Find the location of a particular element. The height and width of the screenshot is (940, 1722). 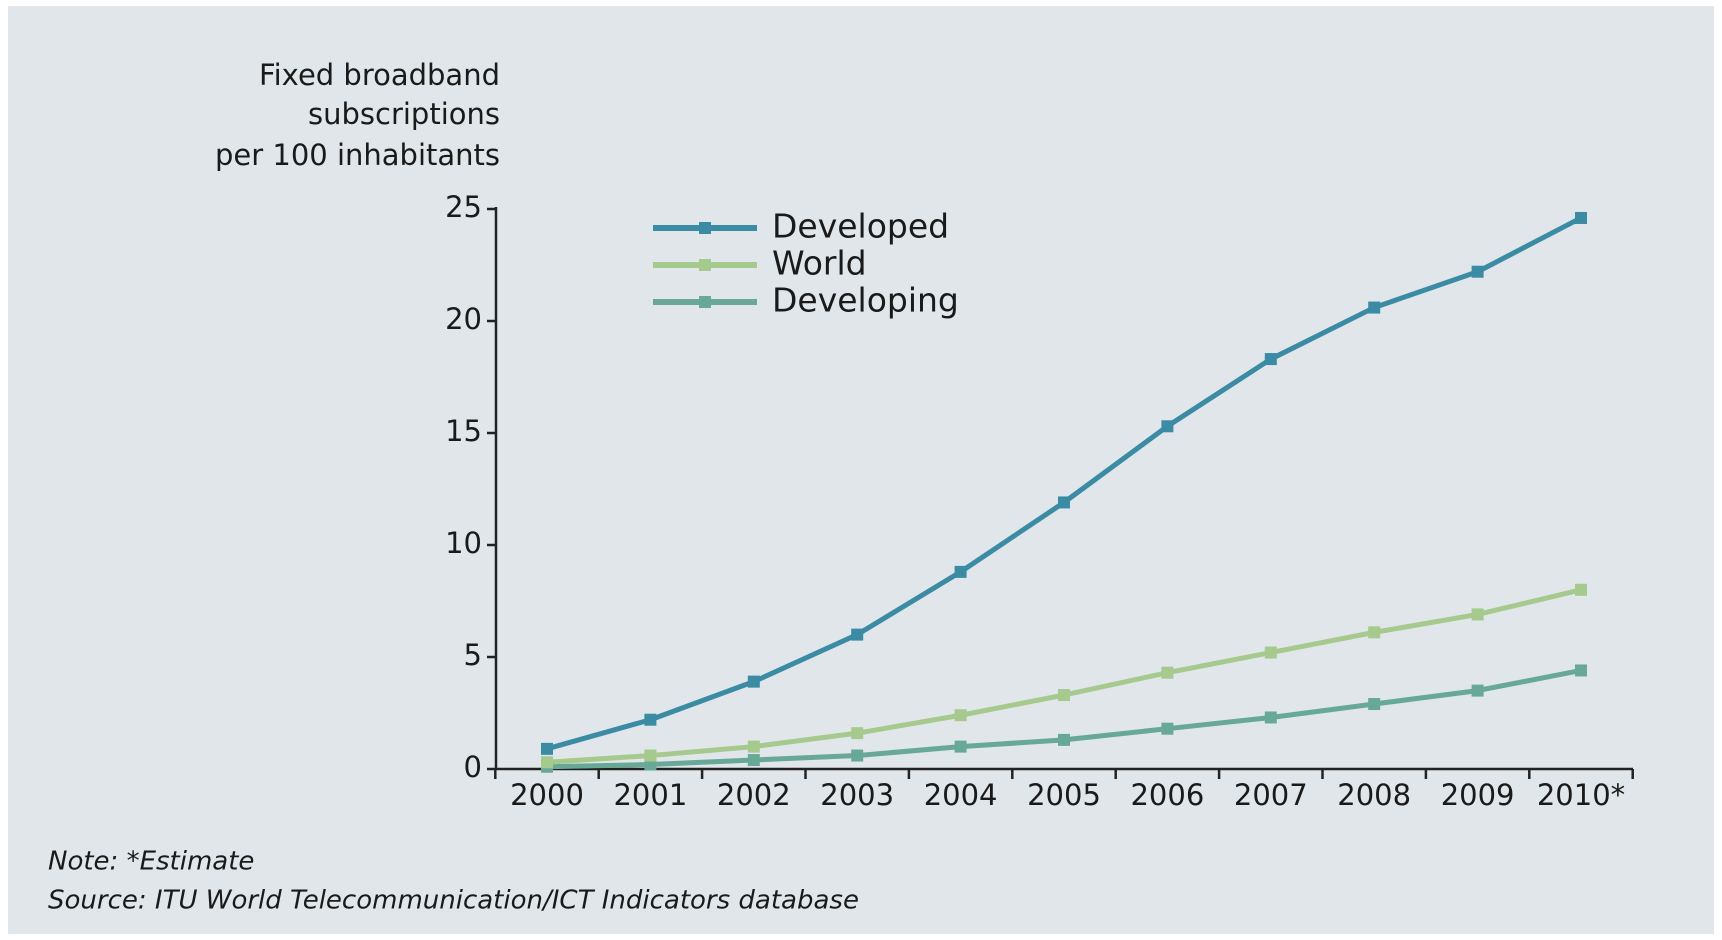

y-axis-label: Fixed broadband is located at coordinates (379, 75).